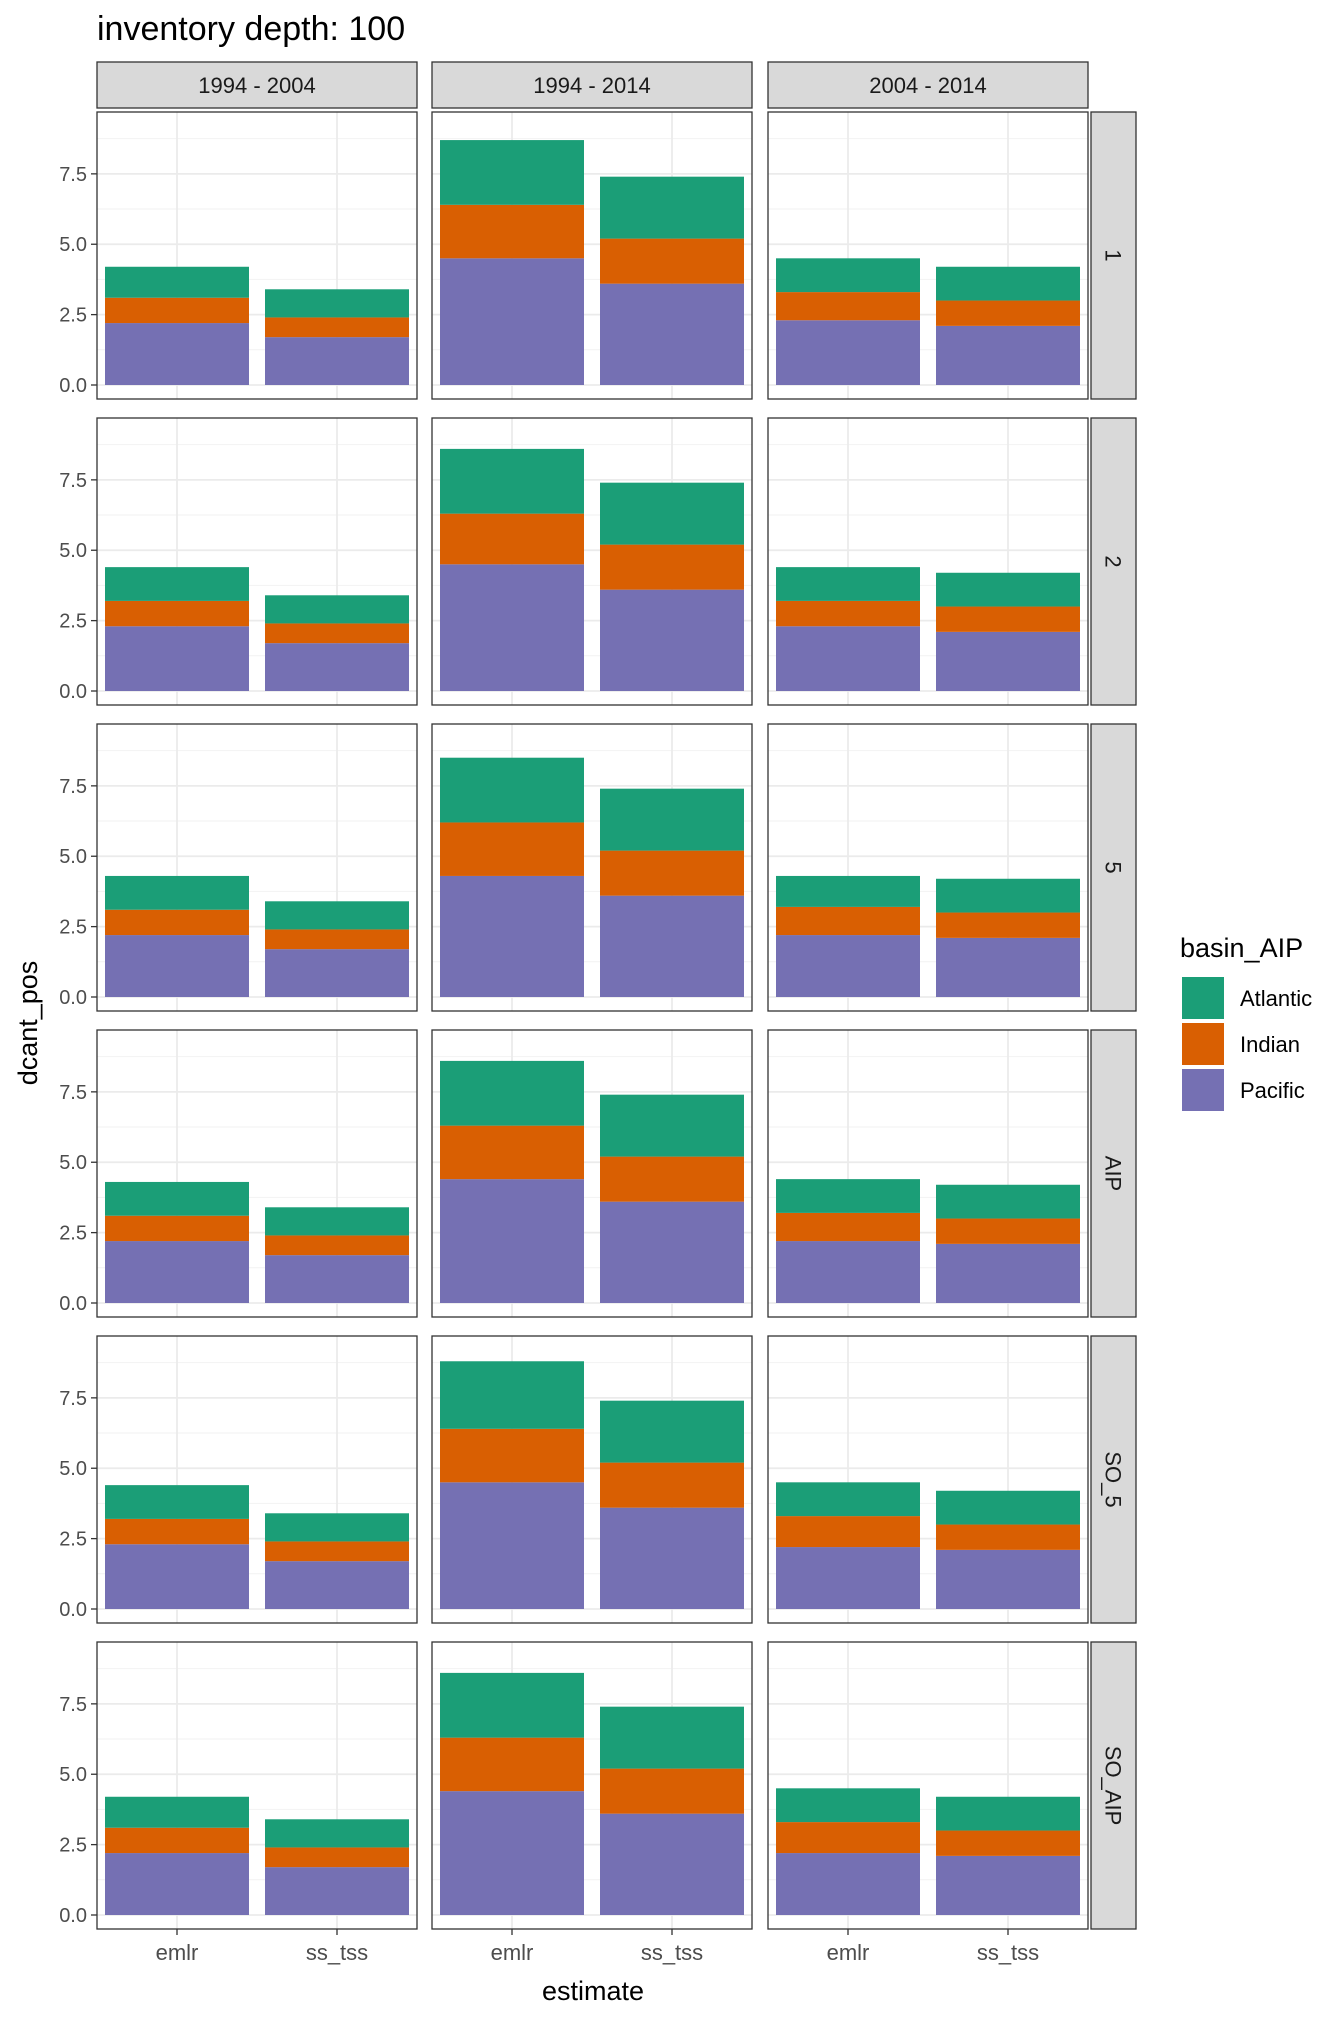  I want to click on legend-key-indian, so click(1203, 1044).